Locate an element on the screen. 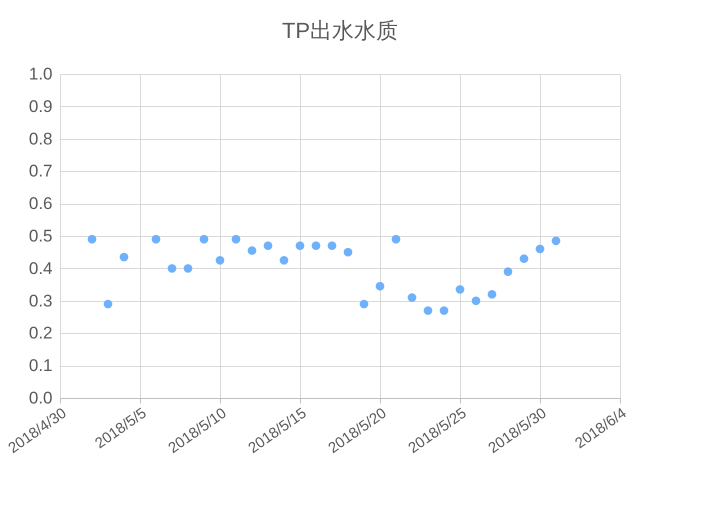 The width and height of the screenshot is (701, 514). y-tick-label: 0.2 is located at coordinates (40, 333).